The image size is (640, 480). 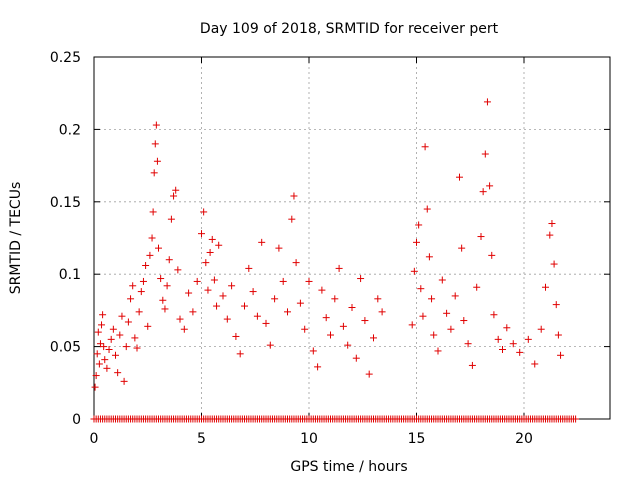 I want to click on x-axis-label: GPS time / hours, so click(x=348, y=467).